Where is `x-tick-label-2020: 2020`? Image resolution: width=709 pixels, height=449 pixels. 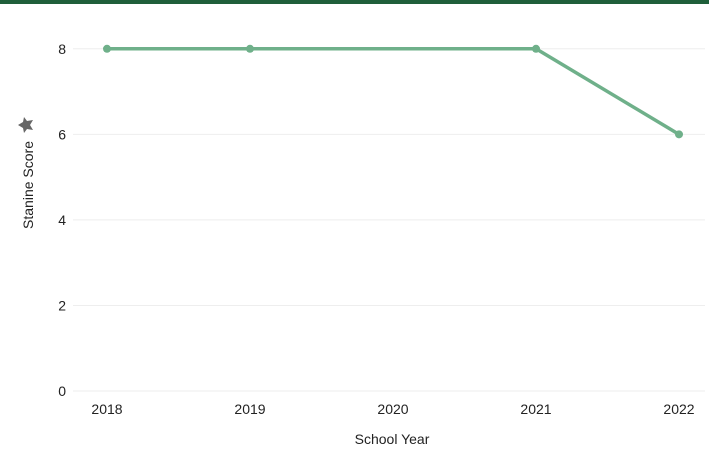 x-tick-label-2020: 2020 is located at coordinates (392, 409).